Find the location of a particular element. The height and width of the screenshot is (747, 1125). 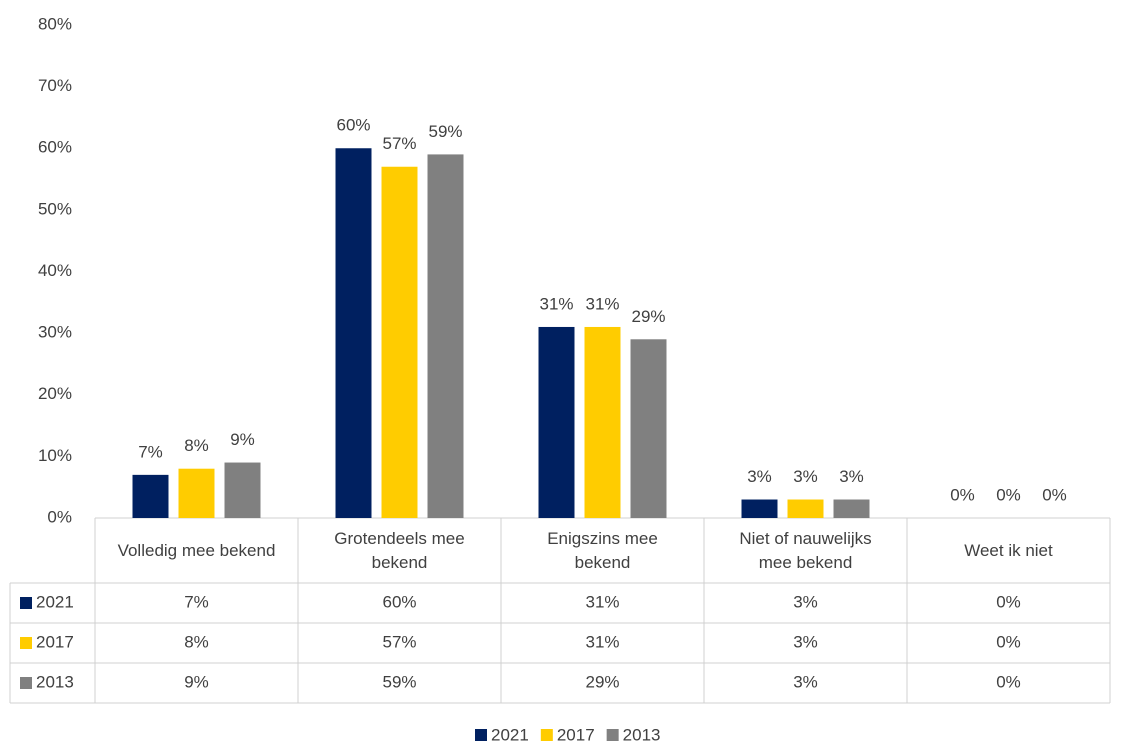

y-tick-label: 50% is located at coordinates (55, 208).